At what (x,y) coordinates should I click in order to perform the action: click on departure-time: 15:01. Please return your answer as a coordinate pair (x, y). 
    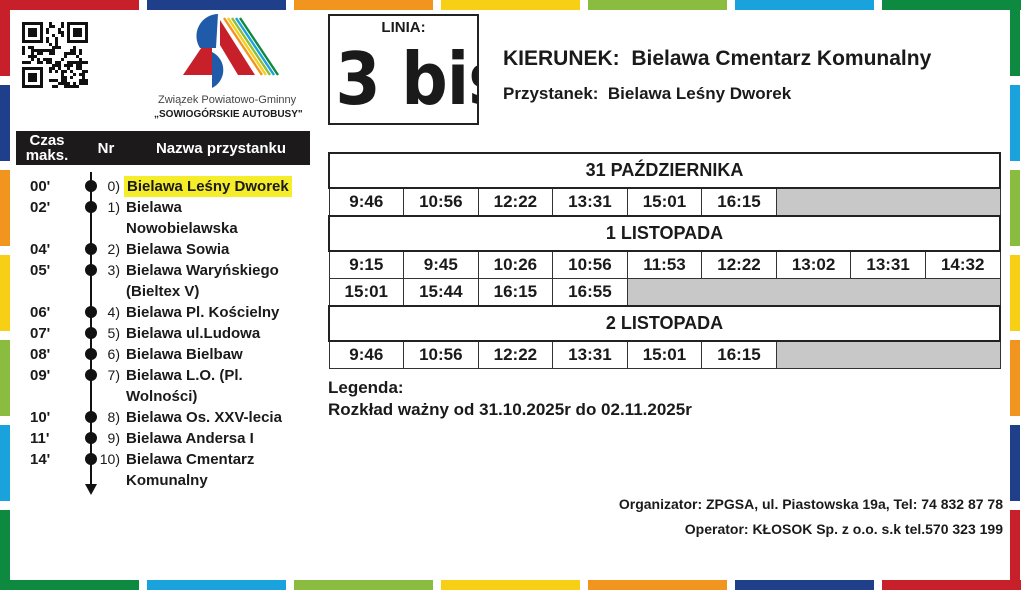
    Looking at the image, I should click on (664, 354).